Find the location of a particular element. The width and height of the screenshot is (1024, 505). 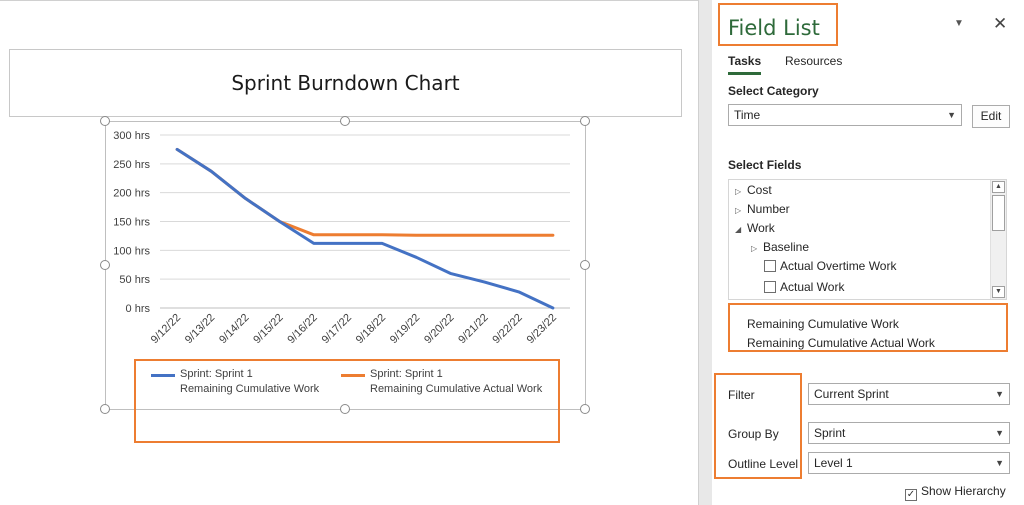

resize-handle-top-left is located at coordinates (105, 121).